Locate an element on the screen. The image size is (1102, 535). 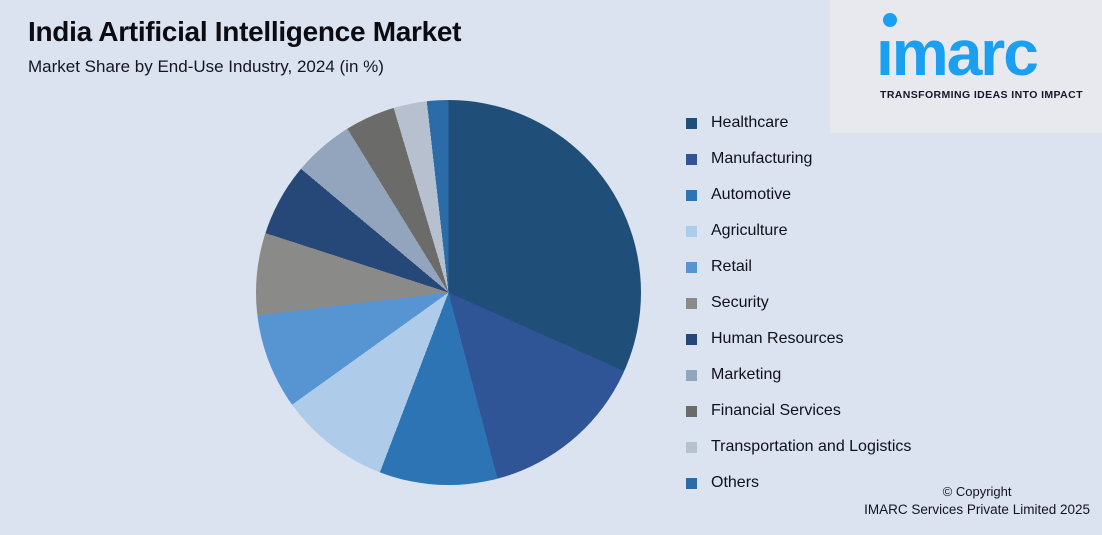
legend-item: Financial Services is located at coordinates (798, 411).